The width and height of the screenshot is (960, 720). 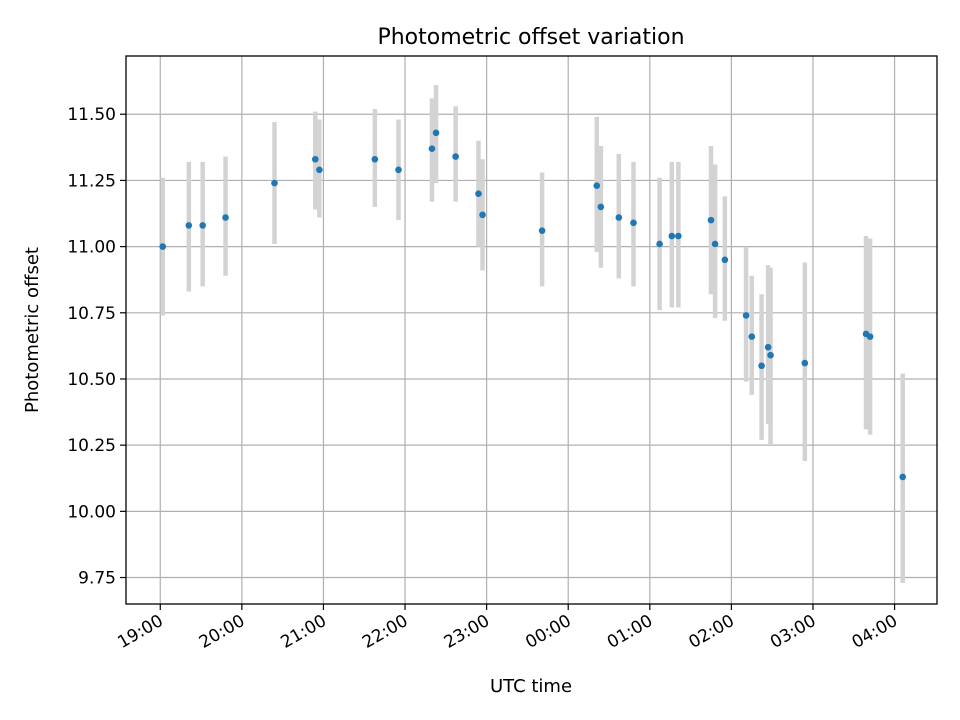 I want to click on y-tick-label: 10.50, so click(x=91, y=380).